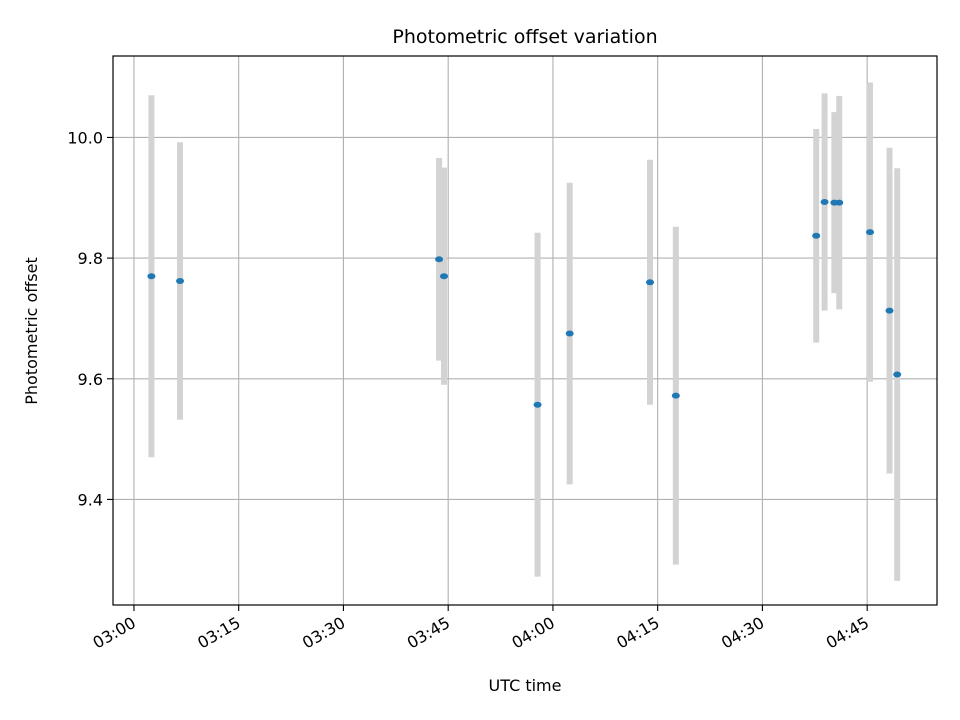 The height and width of the screenshot is (720, 960). Describe the element at coordinates (85, 137) in the screenshot. I see `y-tick-label: 10.0` at that location.